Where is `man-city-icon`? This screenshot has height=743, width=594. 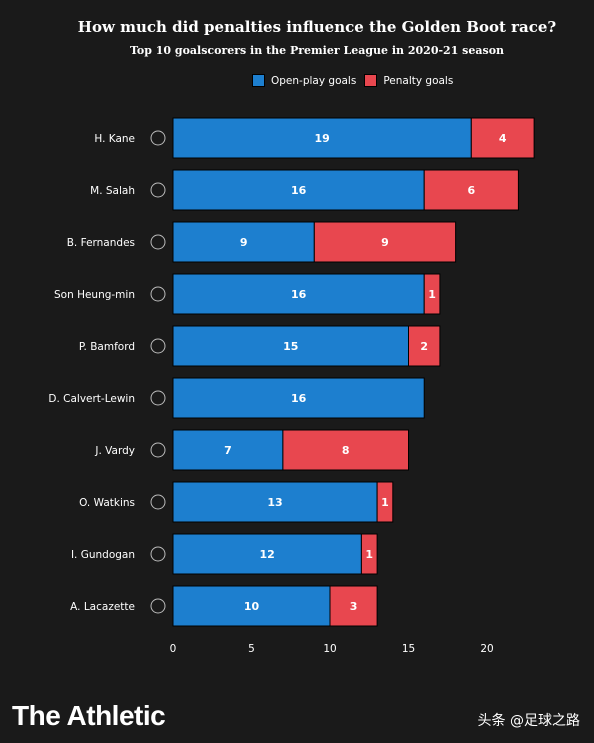 man-city-icon is located at coordinates (158, 554).